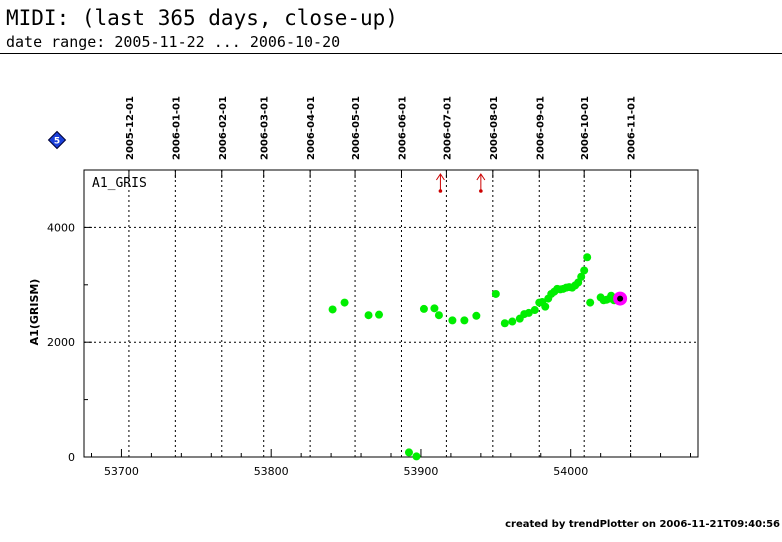 Image resolution: width=782 pixels, height=542 pixels. What do you see at coordinates (271, 471) in the screenshot?
I see `x-tick-label: 53800` at bounding box center [271, 471].